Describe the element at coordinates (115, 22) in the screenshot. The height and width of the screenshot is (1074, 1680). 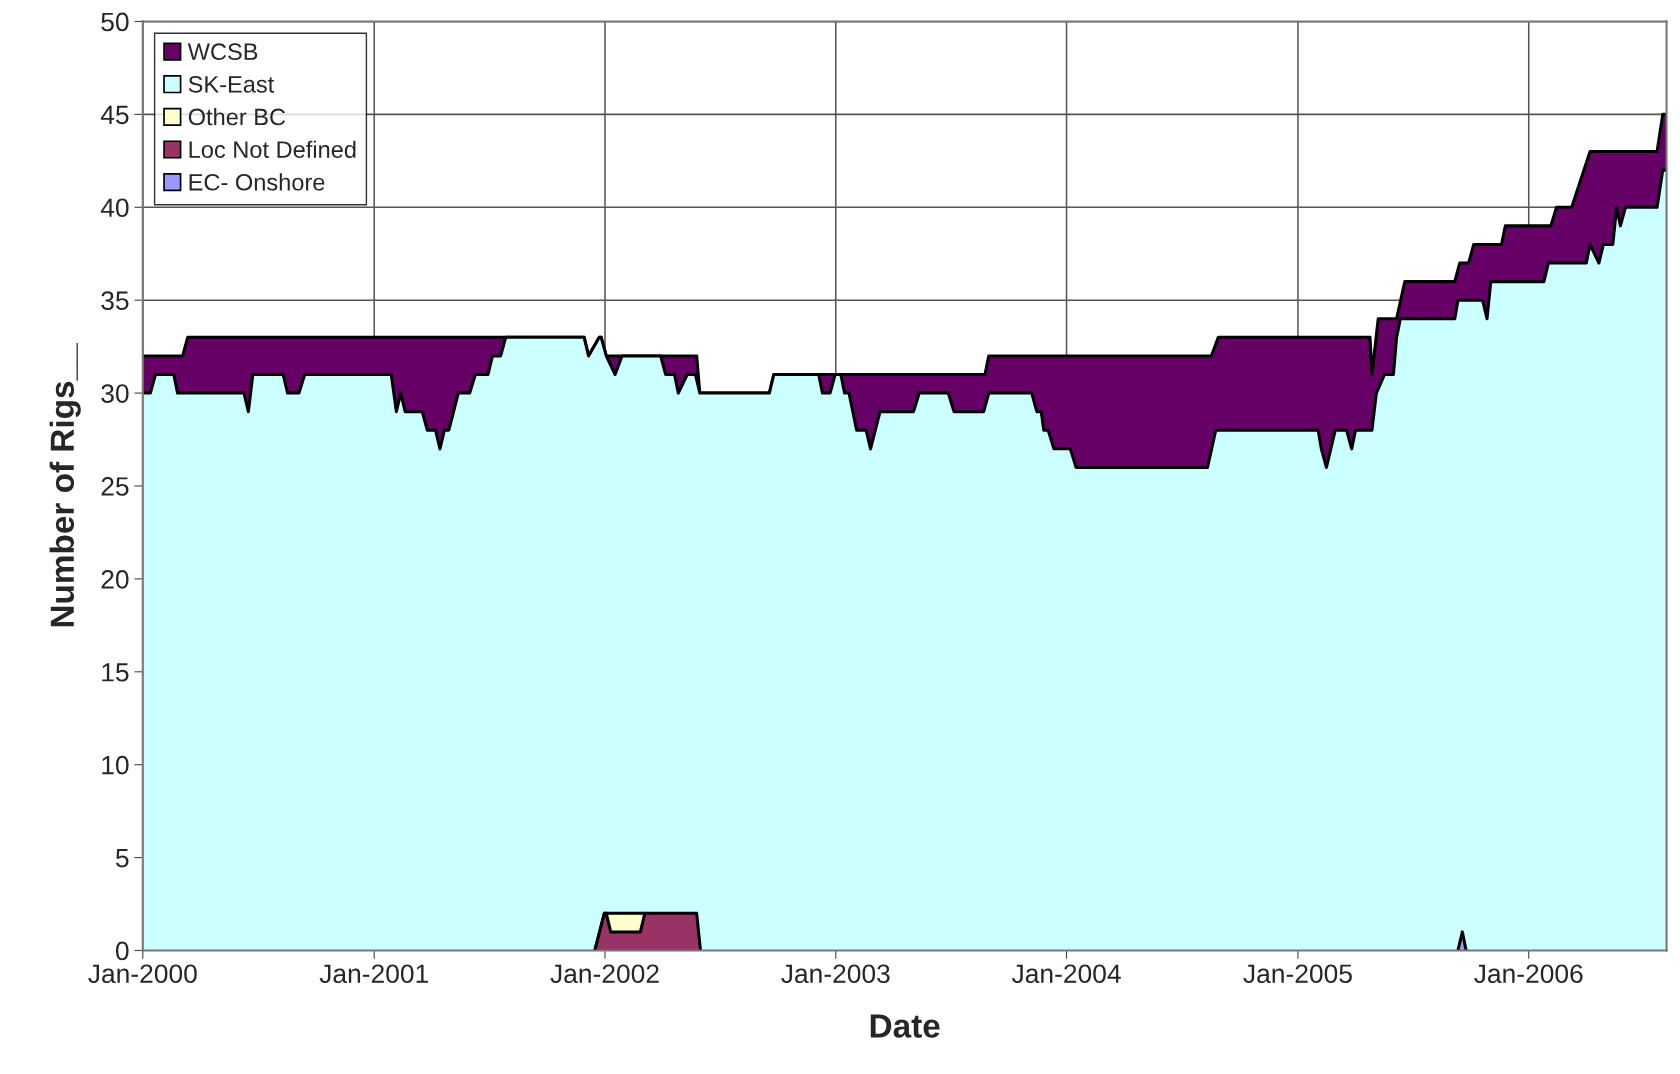
I see `y-tick-label: 50` at that location.